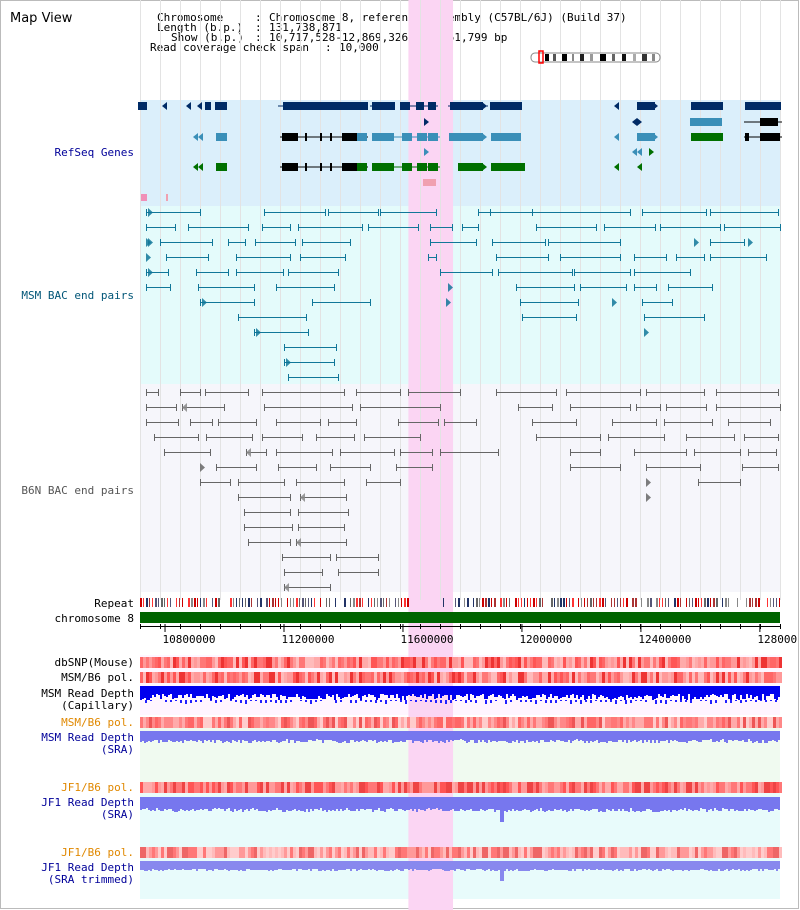 This screenshot has width=800, height=910. What do you see at coordinates (321, 137) in the screenshot?
I see `exon` at bounding box center [321, 137].